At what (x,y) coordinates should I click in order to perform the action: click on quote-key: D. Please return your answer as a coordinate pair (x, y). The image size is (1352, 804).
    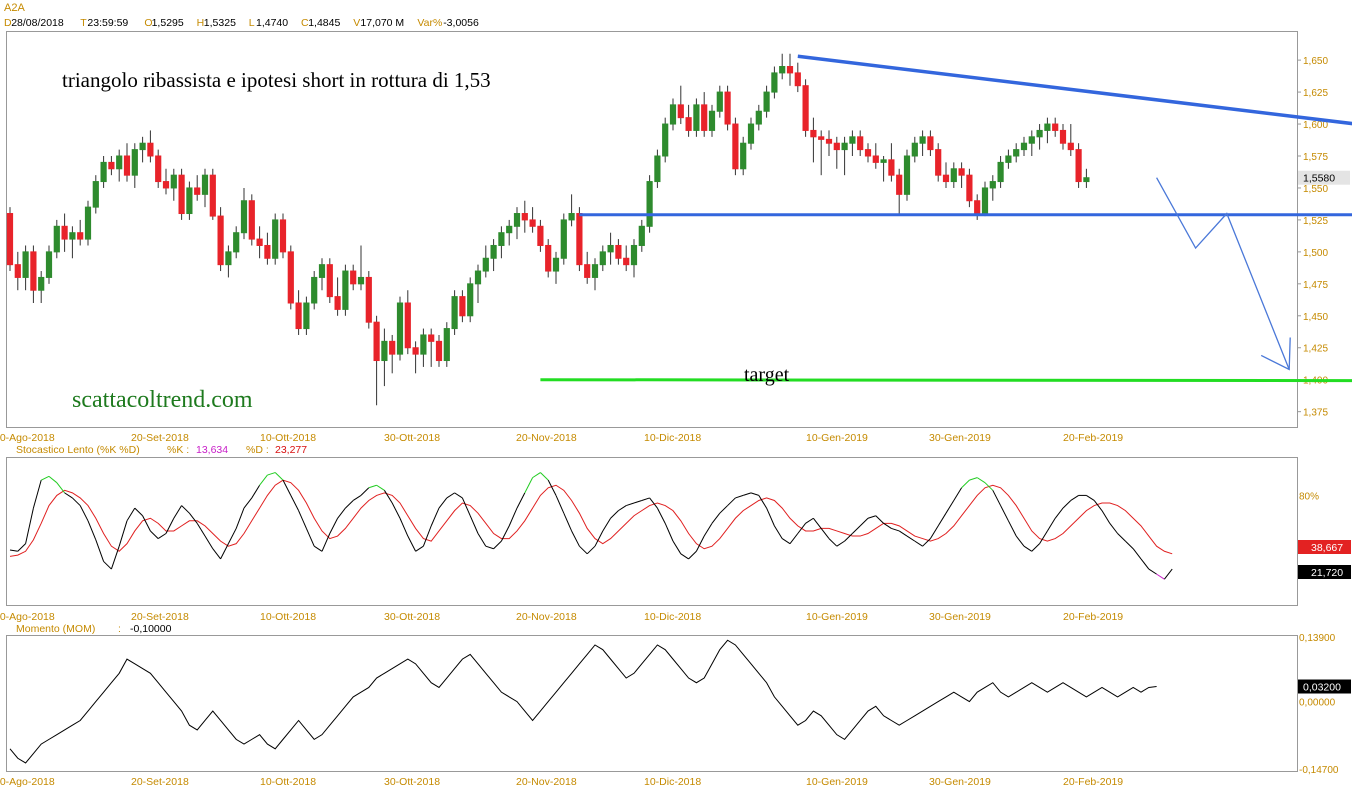
    Looking at the image, I should click on (8, 23).